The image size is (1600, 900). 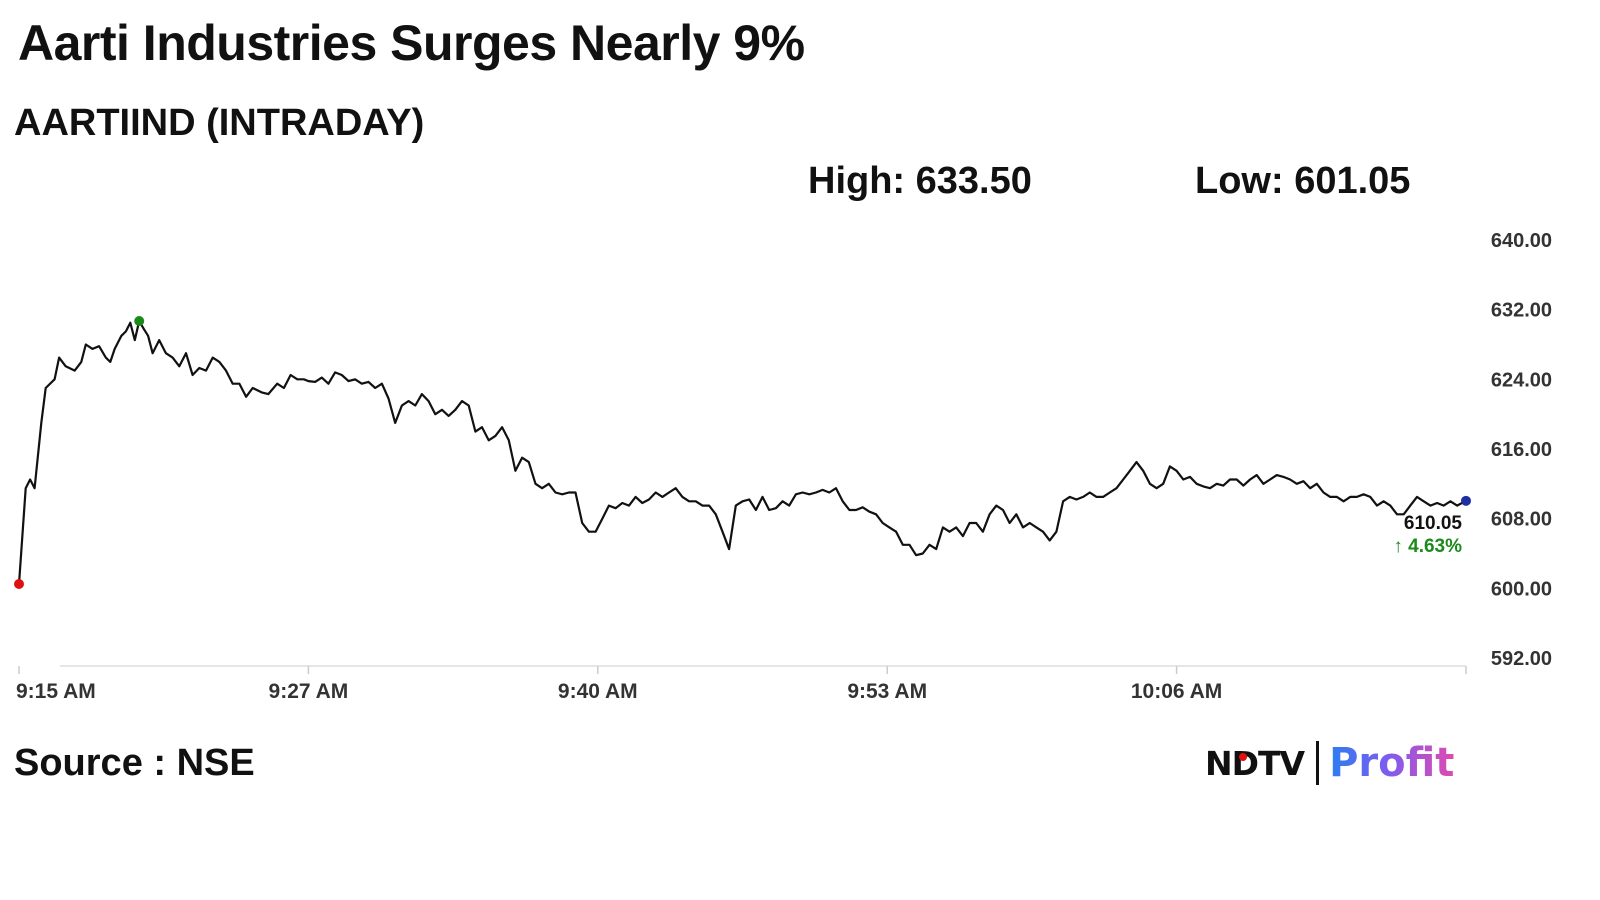 I want to click on last-marker, so click(x=1466, y=500).